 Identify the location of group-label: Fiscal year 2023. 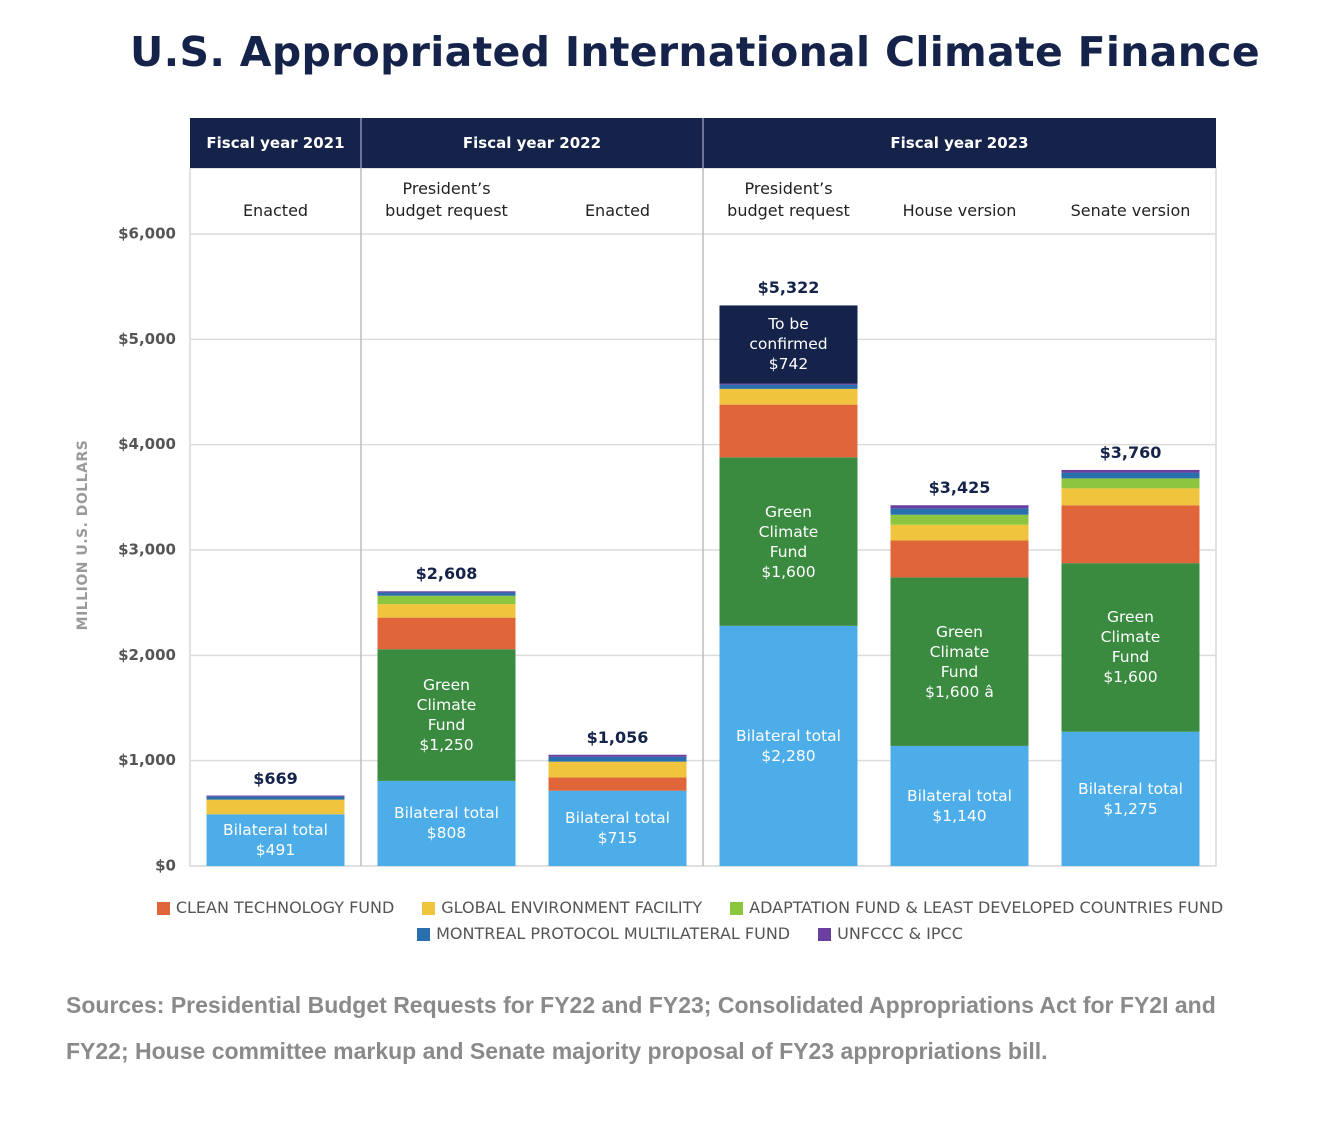
(959, 143).